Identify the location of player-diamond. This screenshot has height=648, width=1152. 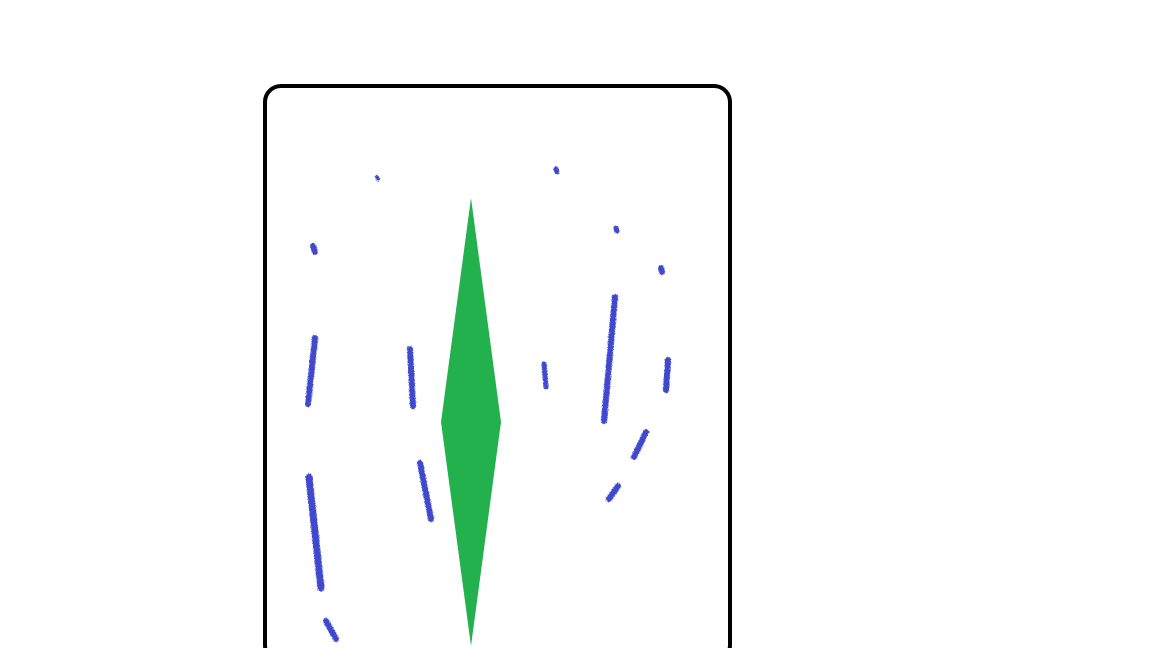
(471, 422).